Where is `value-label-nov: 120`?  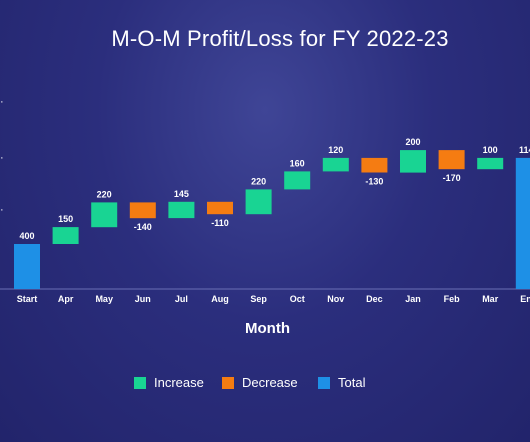
value-label-nov: 120 is located at coordinates (335, 150).